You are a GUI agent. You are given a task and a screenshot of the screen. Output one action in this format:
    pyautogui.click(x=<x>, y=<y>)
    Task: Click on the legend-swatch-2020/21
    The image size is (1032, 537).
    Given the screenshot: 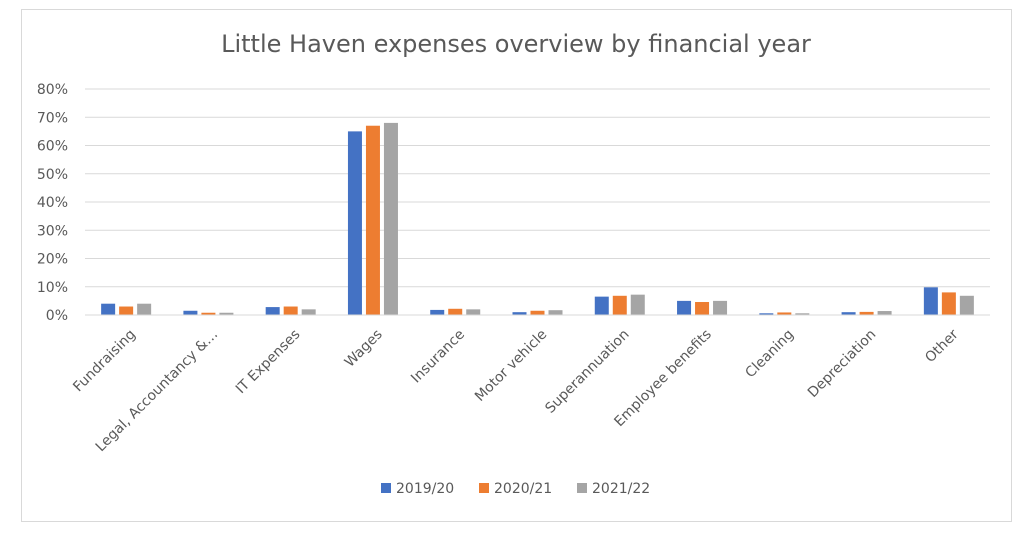 What is the action you would take?
    pyautogui.click(x=484, y=488)
    